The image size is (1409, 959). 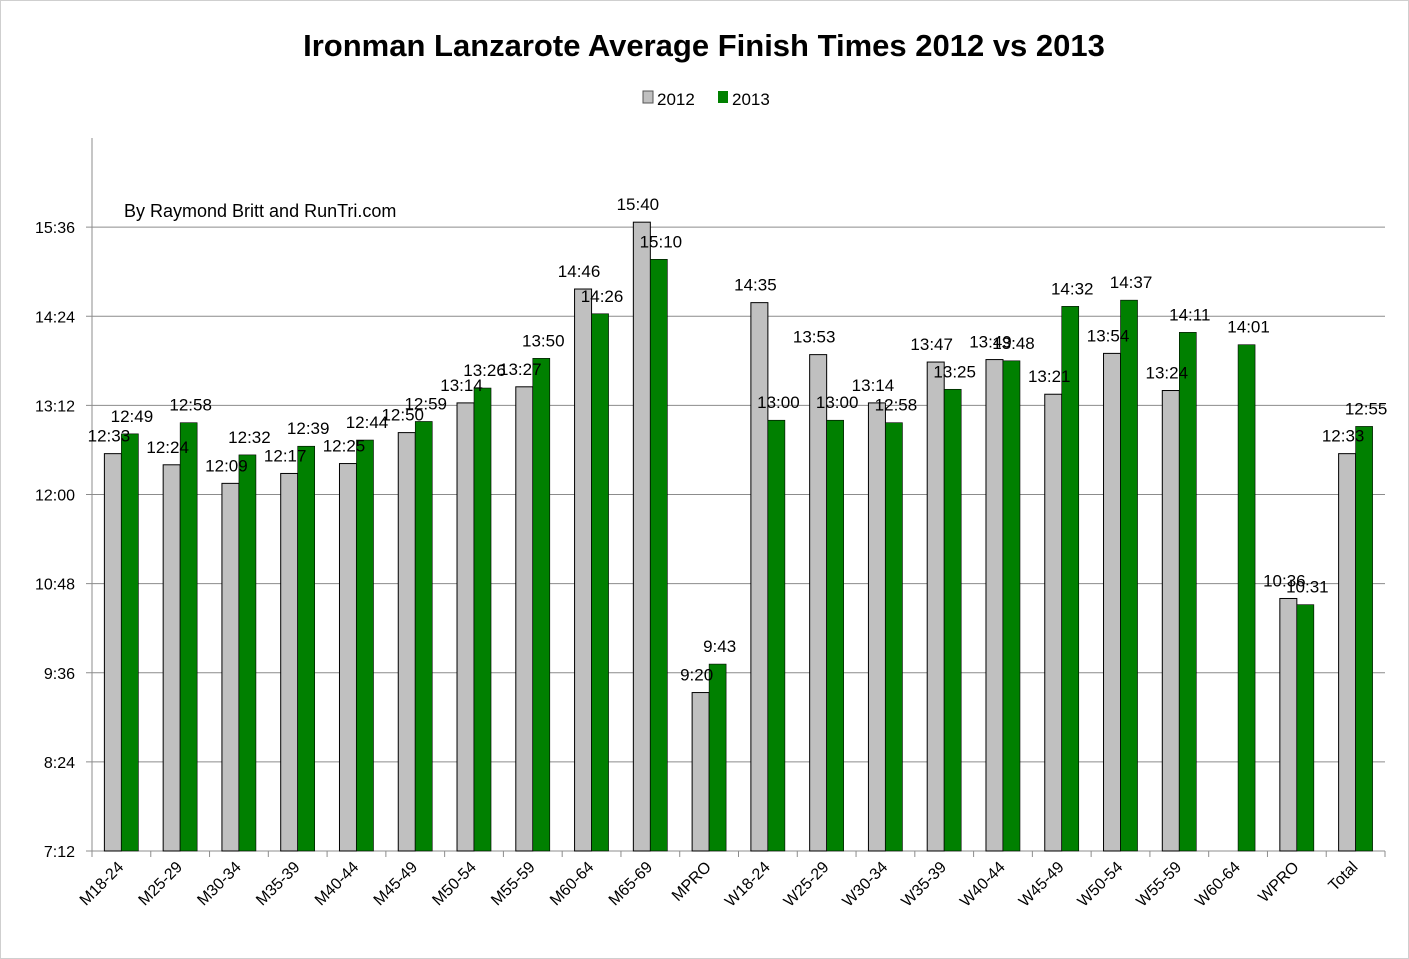 What do you see at coordinates (572, 884) in the screenshot?
I see `x-tick-label: M60-64` at bounding box center [572, 884].